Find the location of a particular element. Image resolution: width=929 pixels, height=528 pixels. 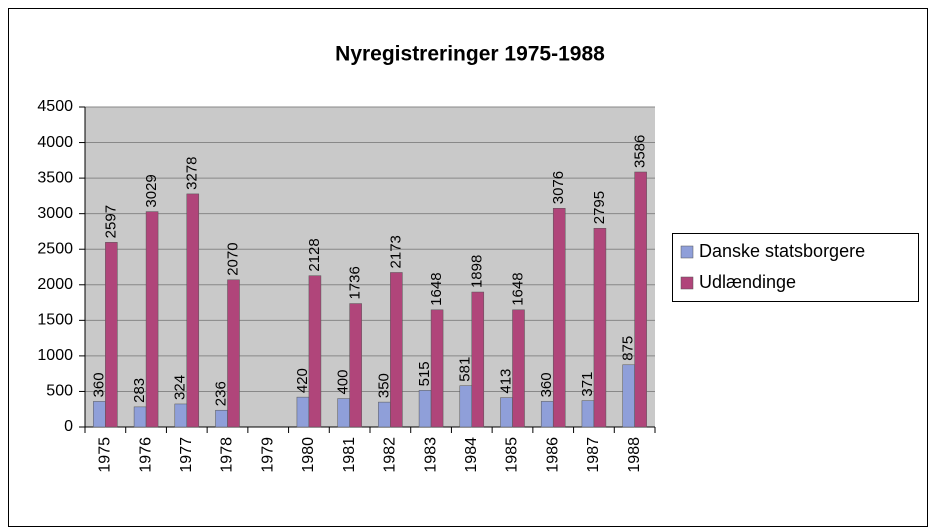

value-label: 3586 is located at coordinates (640, 151).